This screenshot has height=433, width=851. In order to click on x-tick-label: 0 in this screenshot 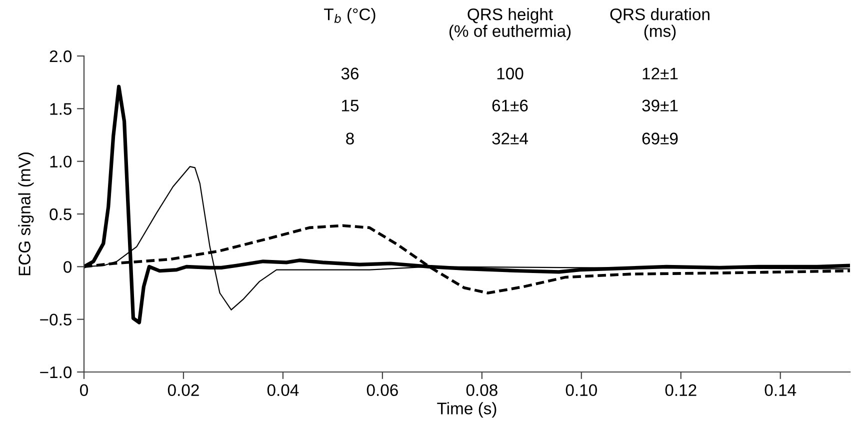, I will do `click(84, 390)`.